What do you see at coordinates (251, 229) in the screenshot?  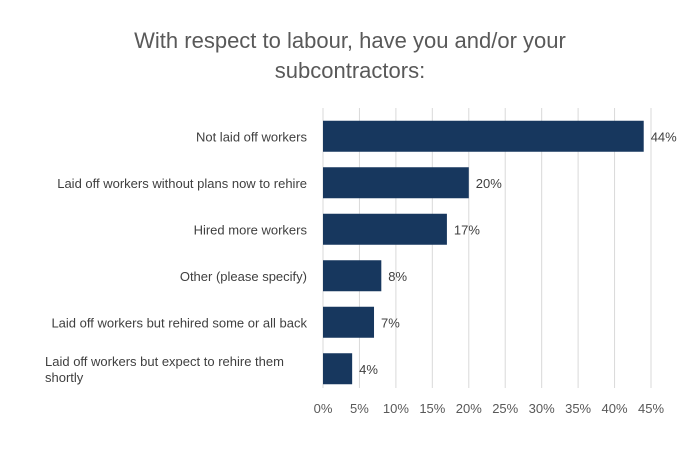 I see `category-label: Hired more workers` at bounding box center [251, 229].